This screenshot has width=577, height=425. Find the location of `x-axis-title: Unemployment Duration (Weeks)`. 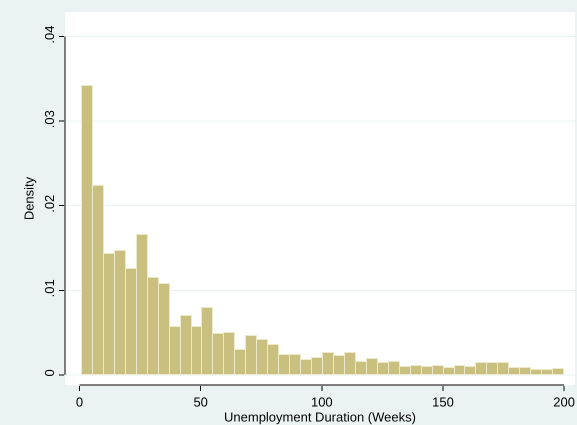

x-axis-title: Unemployment Duration (Weeks) is located at coordinates (320, 417).